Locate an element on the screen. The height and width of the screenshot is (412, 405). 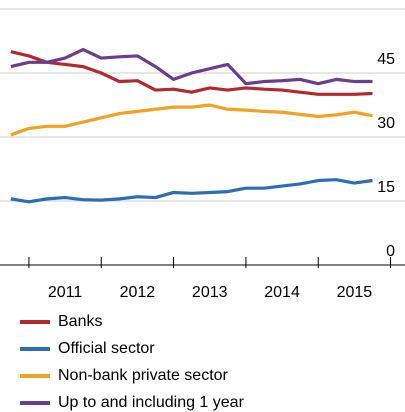
y-tick-label: 45 is located at coordinates (386, 59).